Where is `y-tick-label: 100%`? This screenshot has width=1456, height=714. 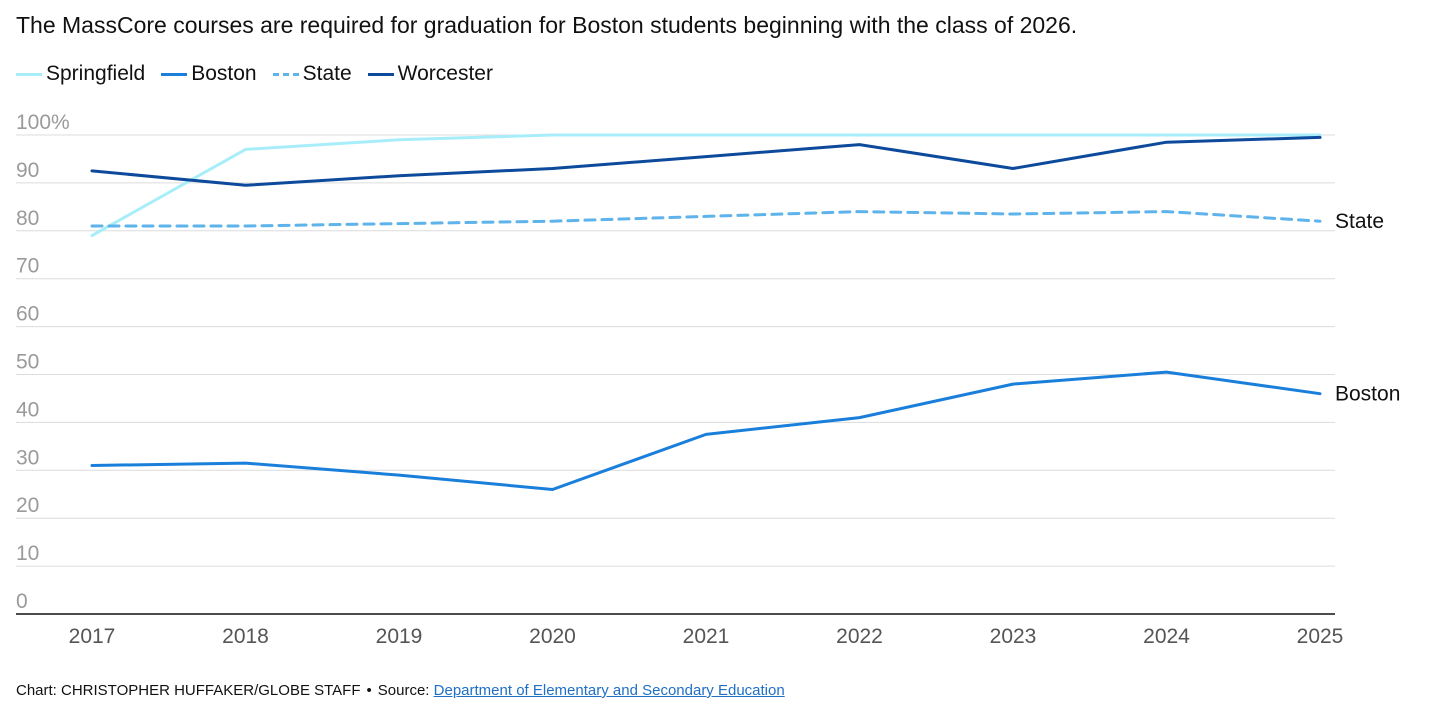
y-tick-label: 100% is located at coordinates (43, 122).